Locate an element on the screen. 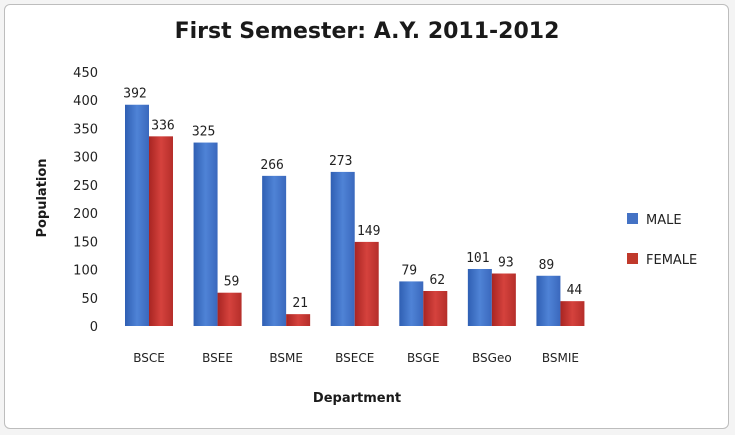 This screenshot has width=735, height=435. x-tick-label: BSECE is located at coordinates (354, 358).